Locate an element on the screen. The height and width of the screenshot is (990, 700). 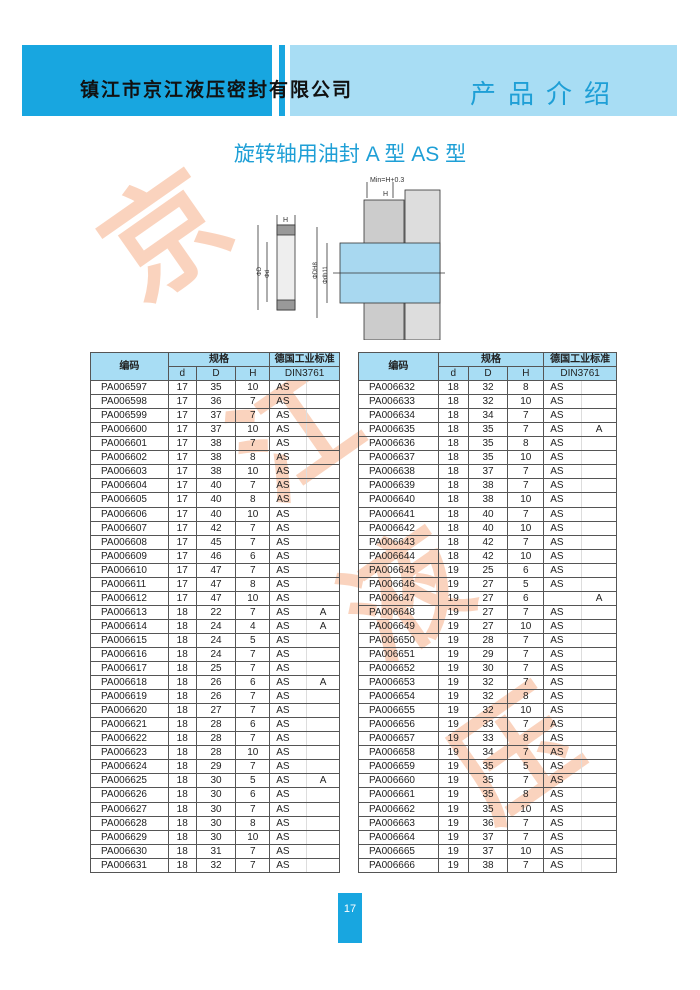
cell-code: PA006606 is located at coordinates (129, 514).